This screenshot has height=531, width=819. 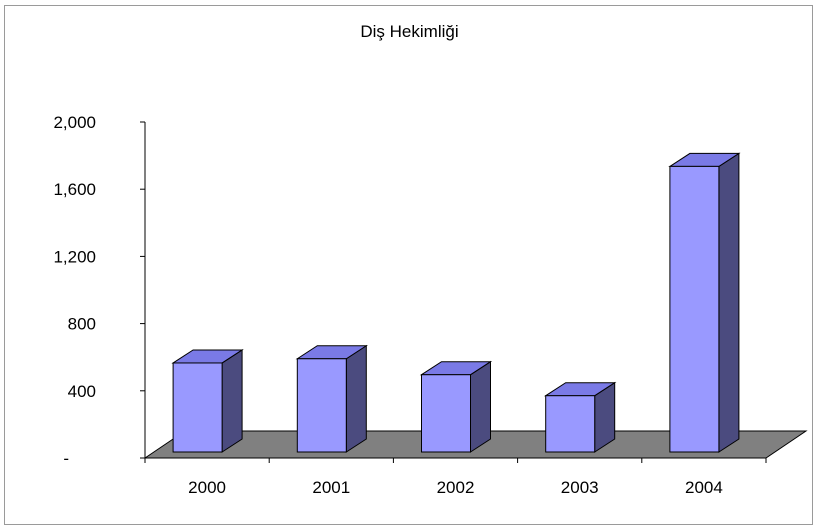 I want to click on y-tick-label: 2,000, so click(x=74, y=122).